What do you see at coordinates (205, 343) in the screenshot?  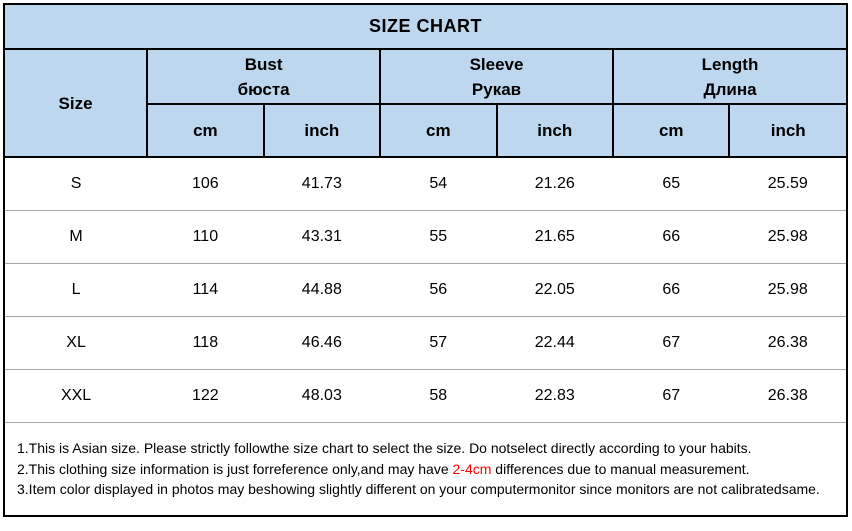 I see `bust-cm-cell: 118` at bounding box center [205, 343].